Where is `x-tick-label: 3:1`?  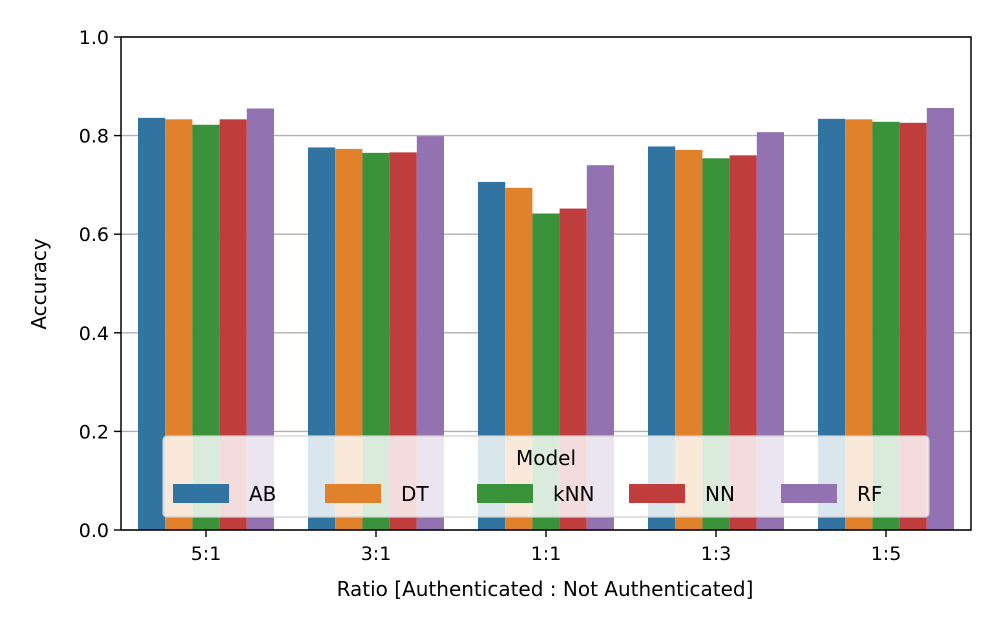 x-tick-label: 3:1 is located at coordinates (376, 554).